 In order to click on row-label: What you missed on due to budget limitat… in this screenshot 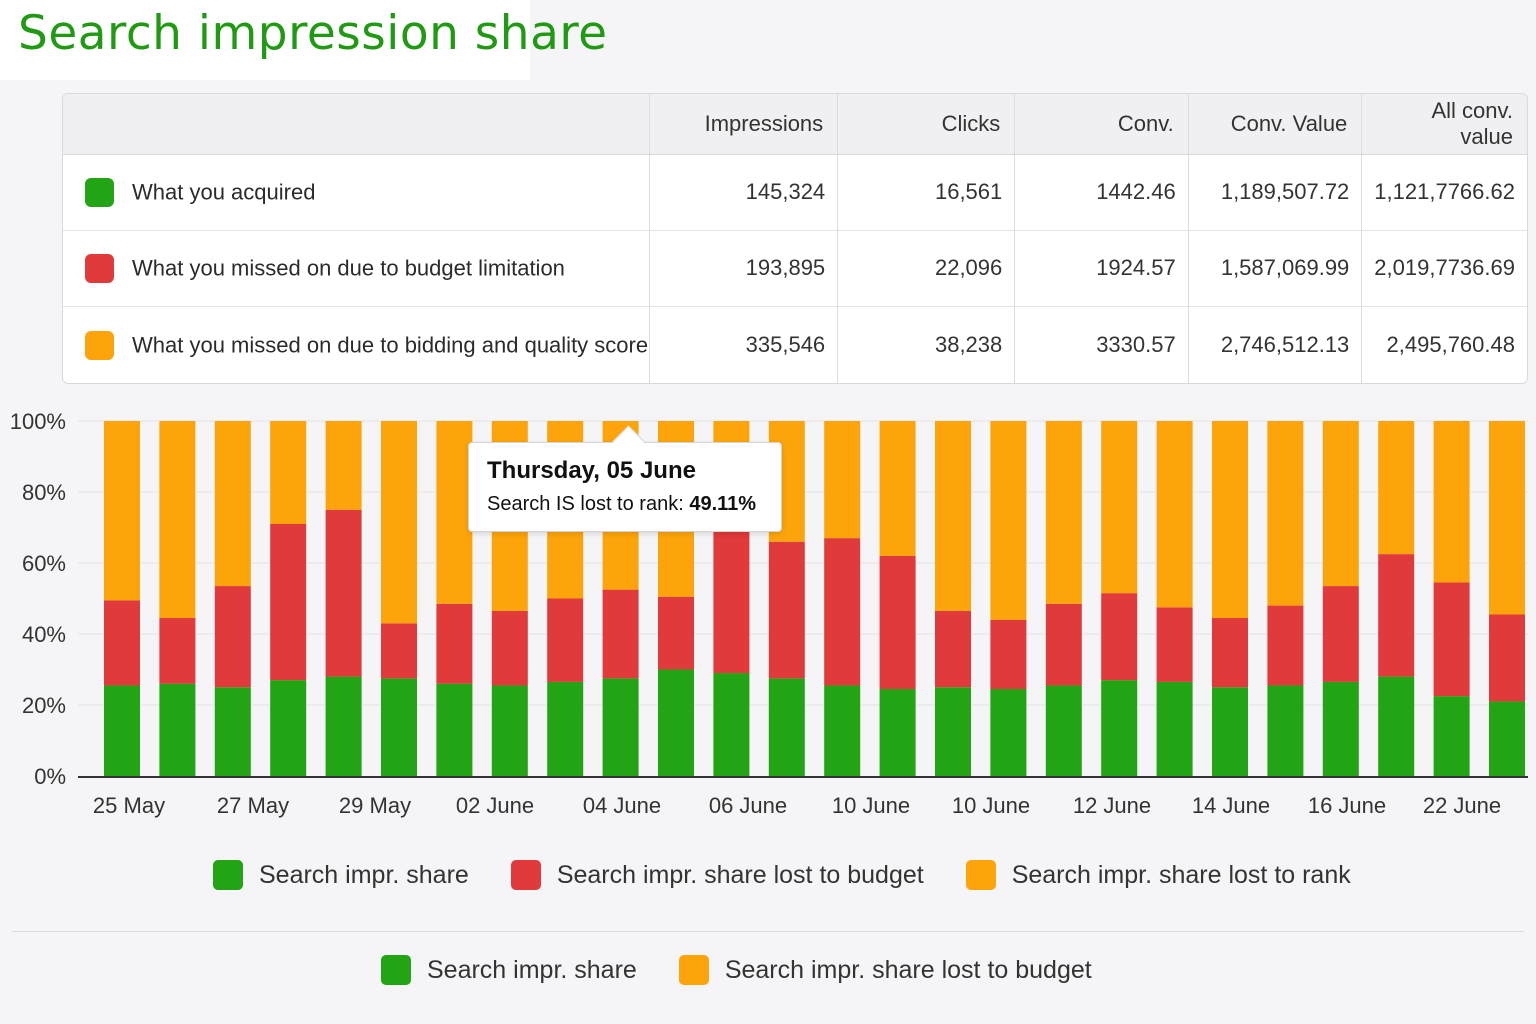, I will do `click(357, 268)`.